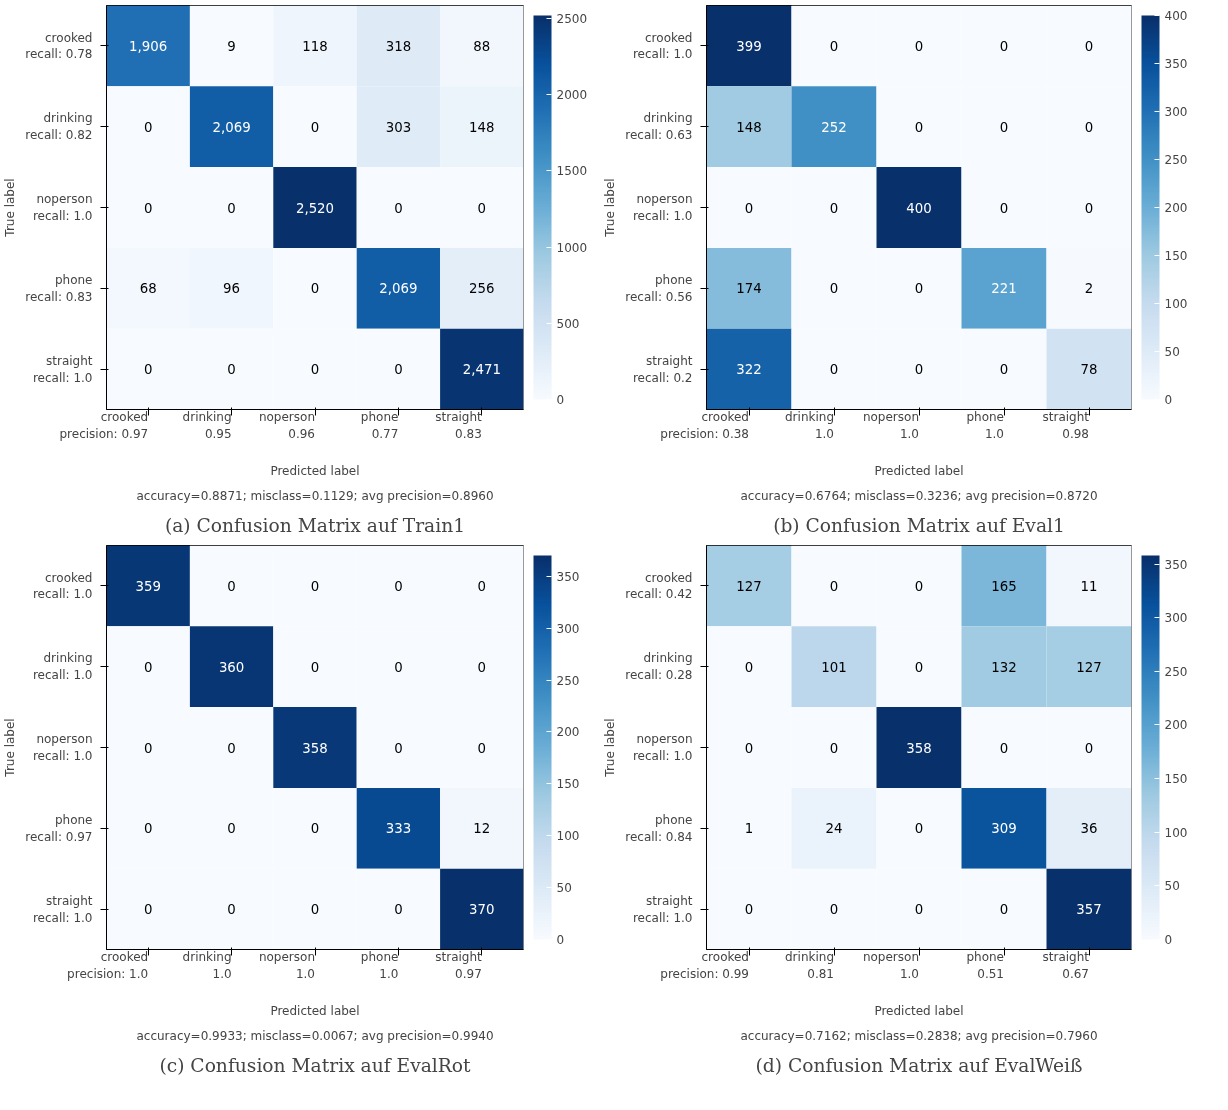  I want to click on data-label: 399, so click(749, 46).